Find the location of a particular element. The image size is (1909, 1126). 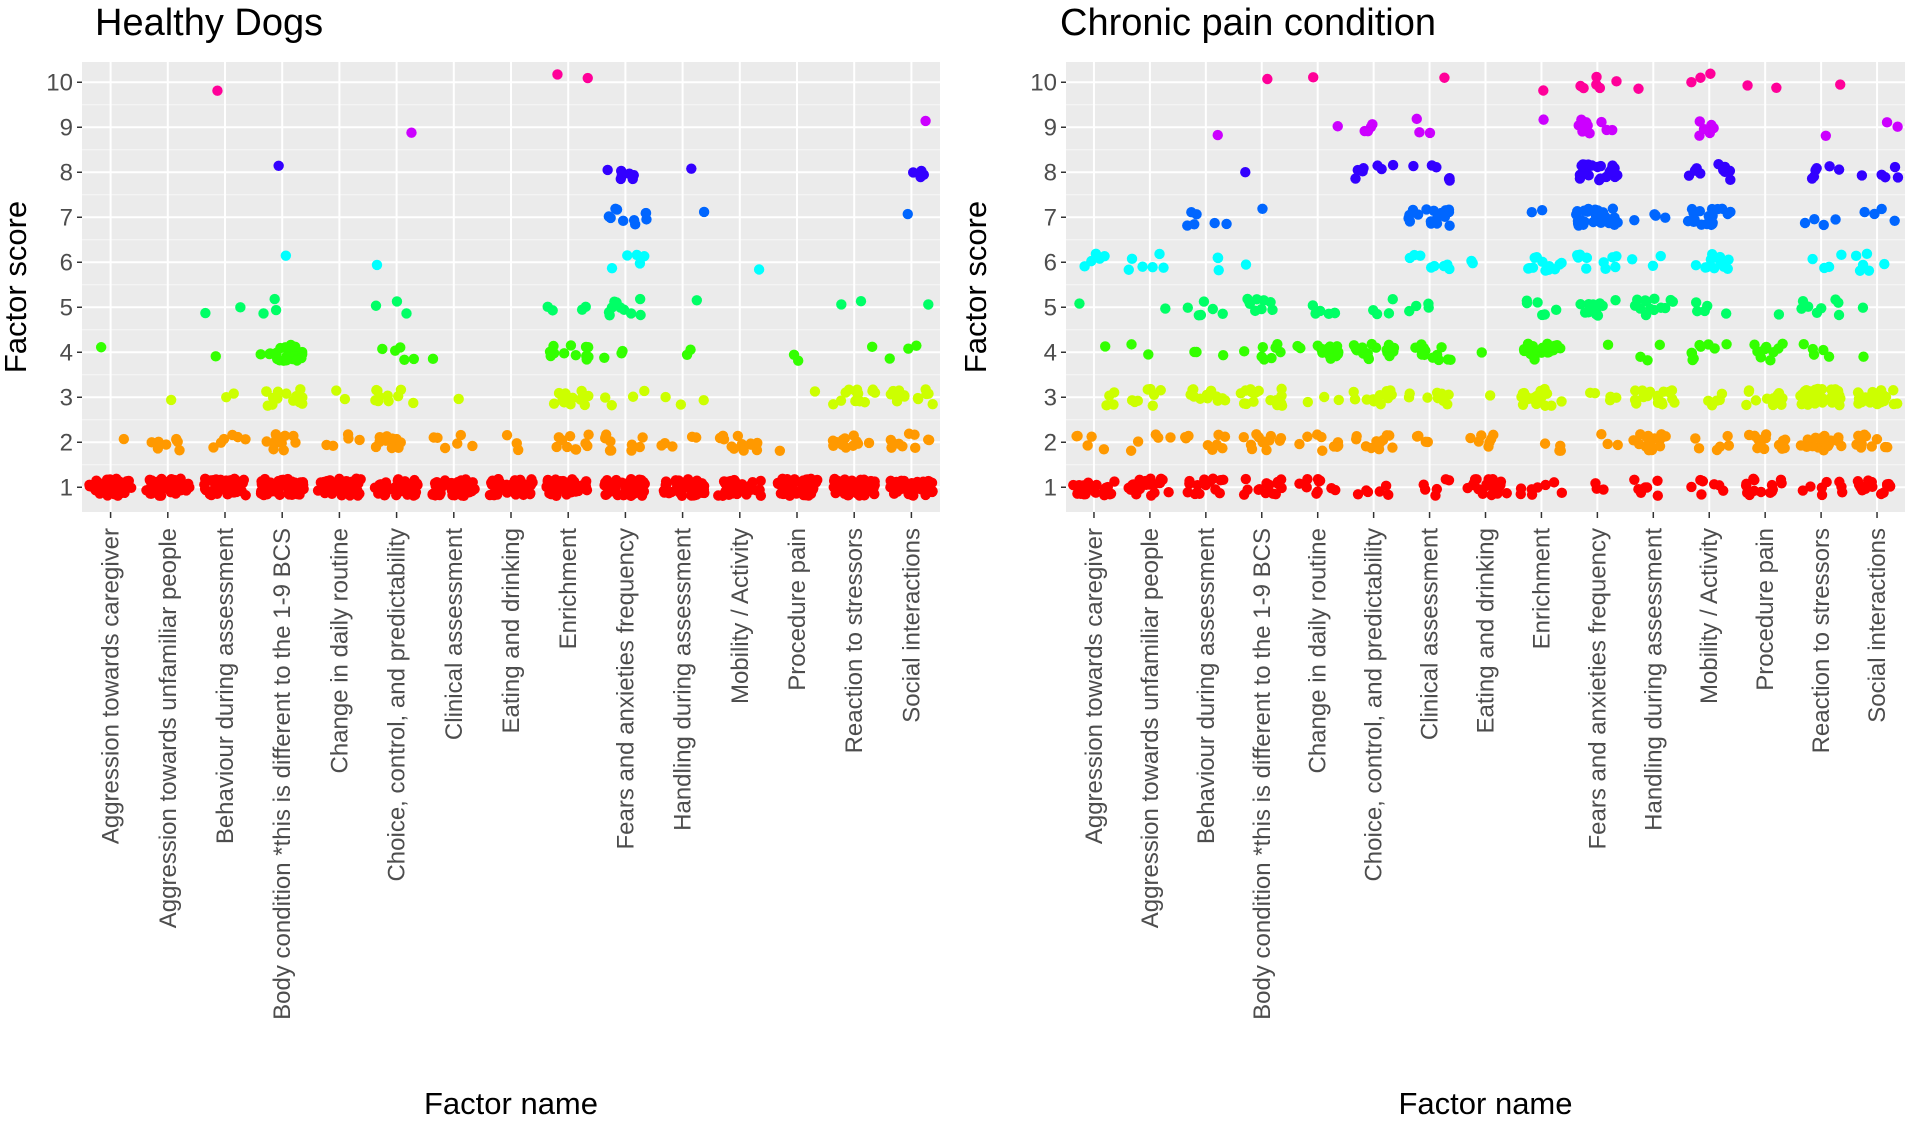

x-category-label: Aggression towards unfamiliar people is located at coordinates (168, 728).